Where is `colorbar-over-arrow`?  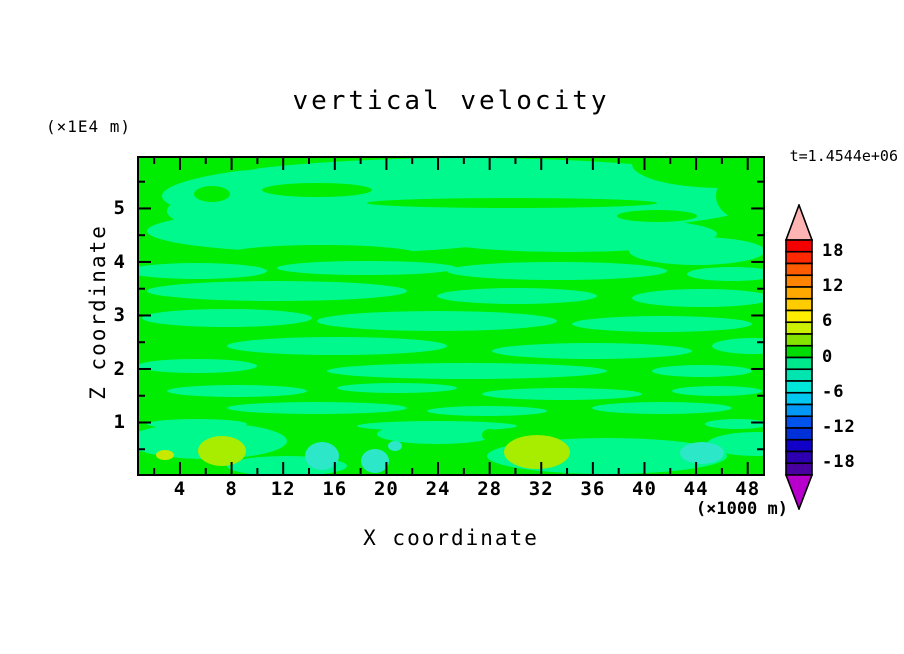
colorbar-over-arrow is located at coordinates (799, 221).